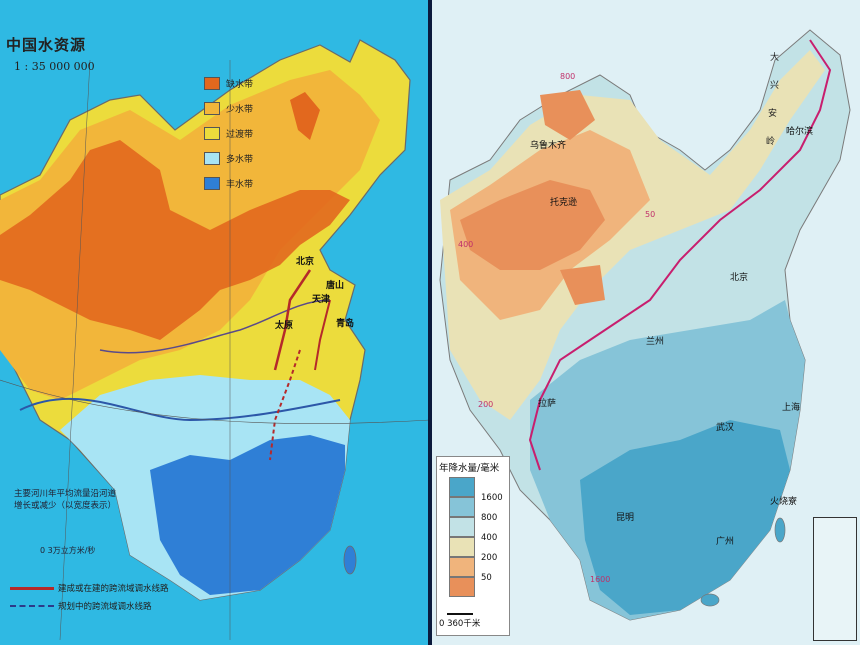  I want to click on route-built: 建成或在建的跨流域调水线路, so click(89, 588).